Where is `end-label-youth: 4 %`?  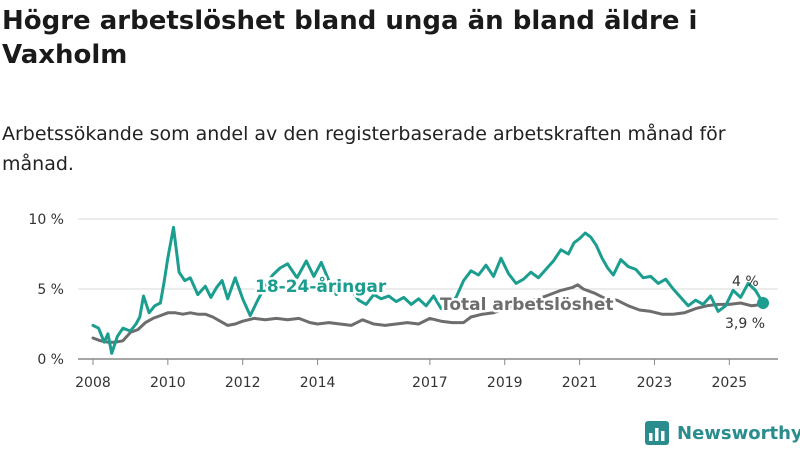 end-label-youth: 4 % is located at coordinates (745, 282).